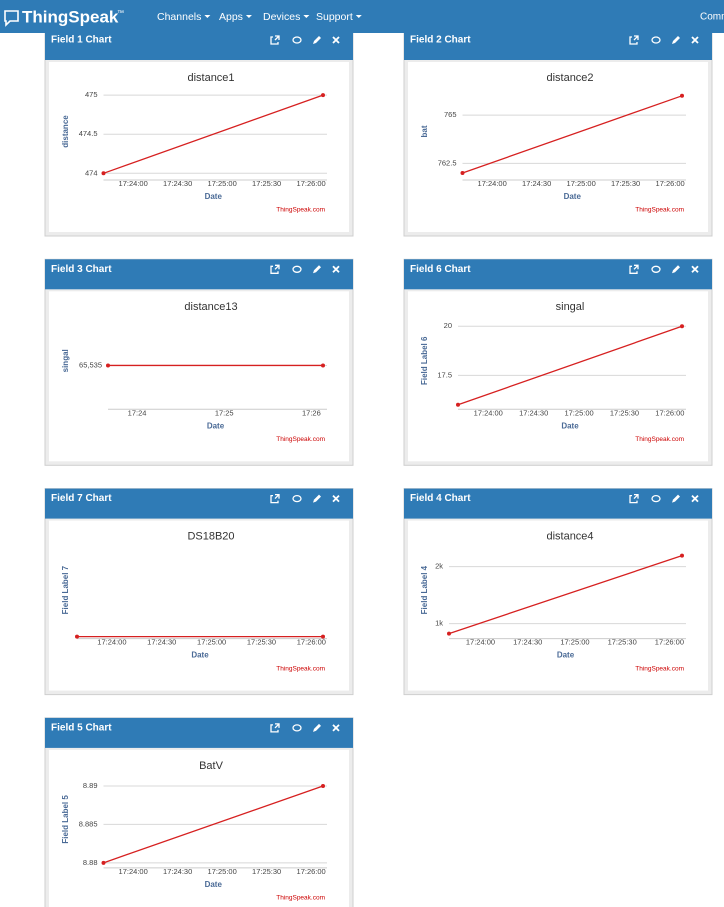 The image size is (724, 907). I want to click on nav-menu-item: Devices, so click(281, 17).